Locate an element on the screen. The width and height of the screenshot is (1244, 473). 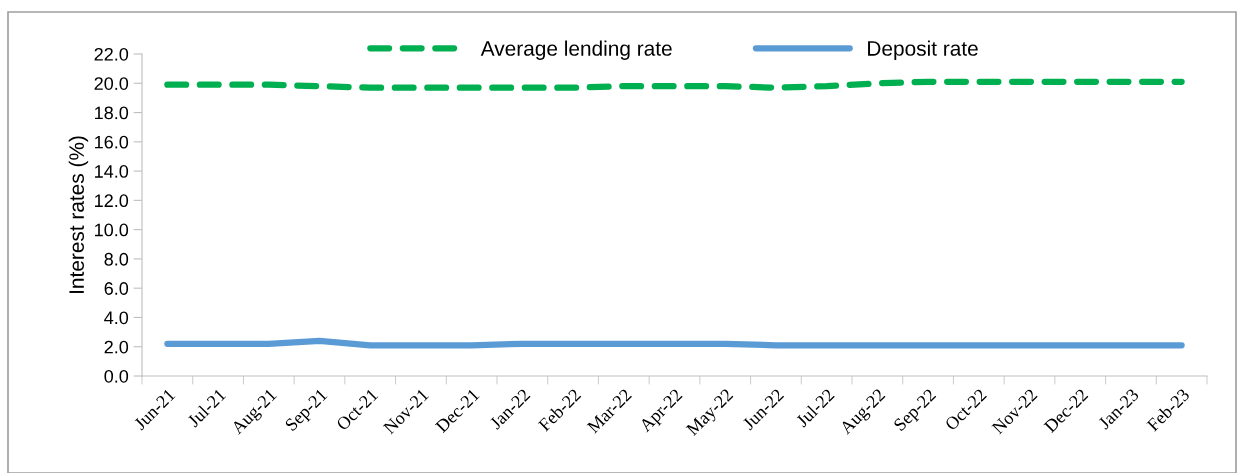
y-tick-label: 14.0 is located at coordinates (112, 171).